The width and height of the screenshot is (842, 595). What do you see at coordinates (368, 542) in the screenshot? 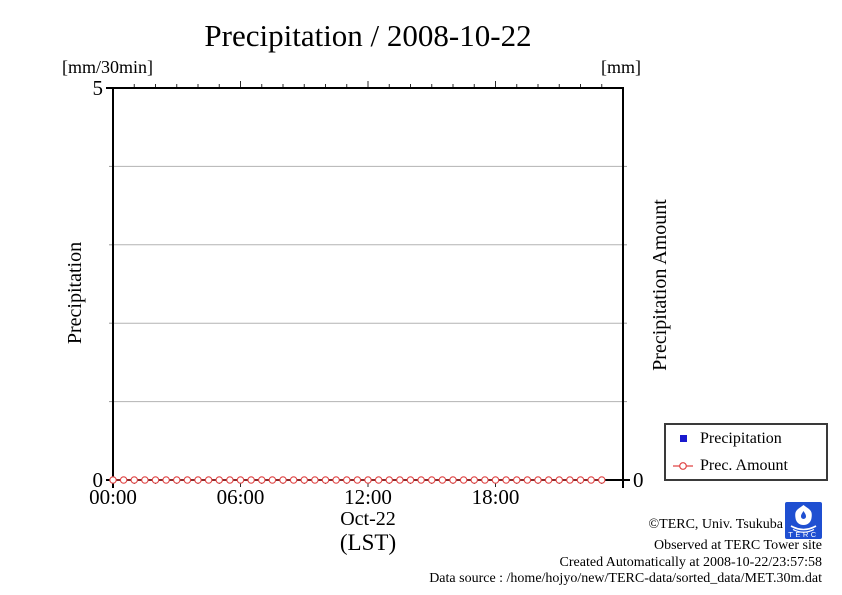
I see `x-axis-timezone-label: (LST)` at bounding box center [368, 542].